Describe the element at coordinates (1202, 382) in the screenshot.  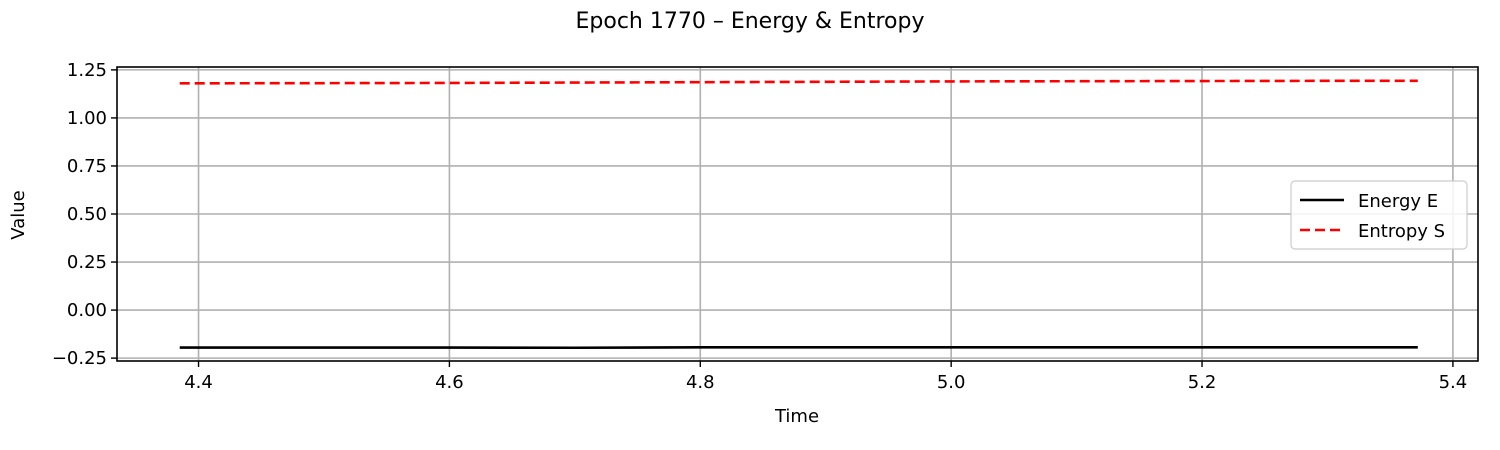
I see `x-tick-label: 5.2` at that location.